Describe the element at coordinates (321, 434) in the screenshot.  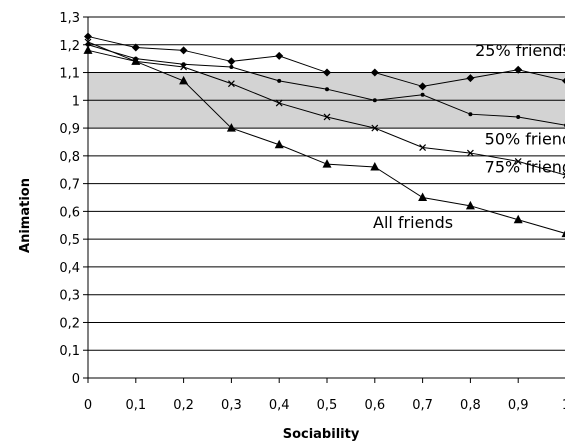
I see `x-axis-title: Sociability` at that location.